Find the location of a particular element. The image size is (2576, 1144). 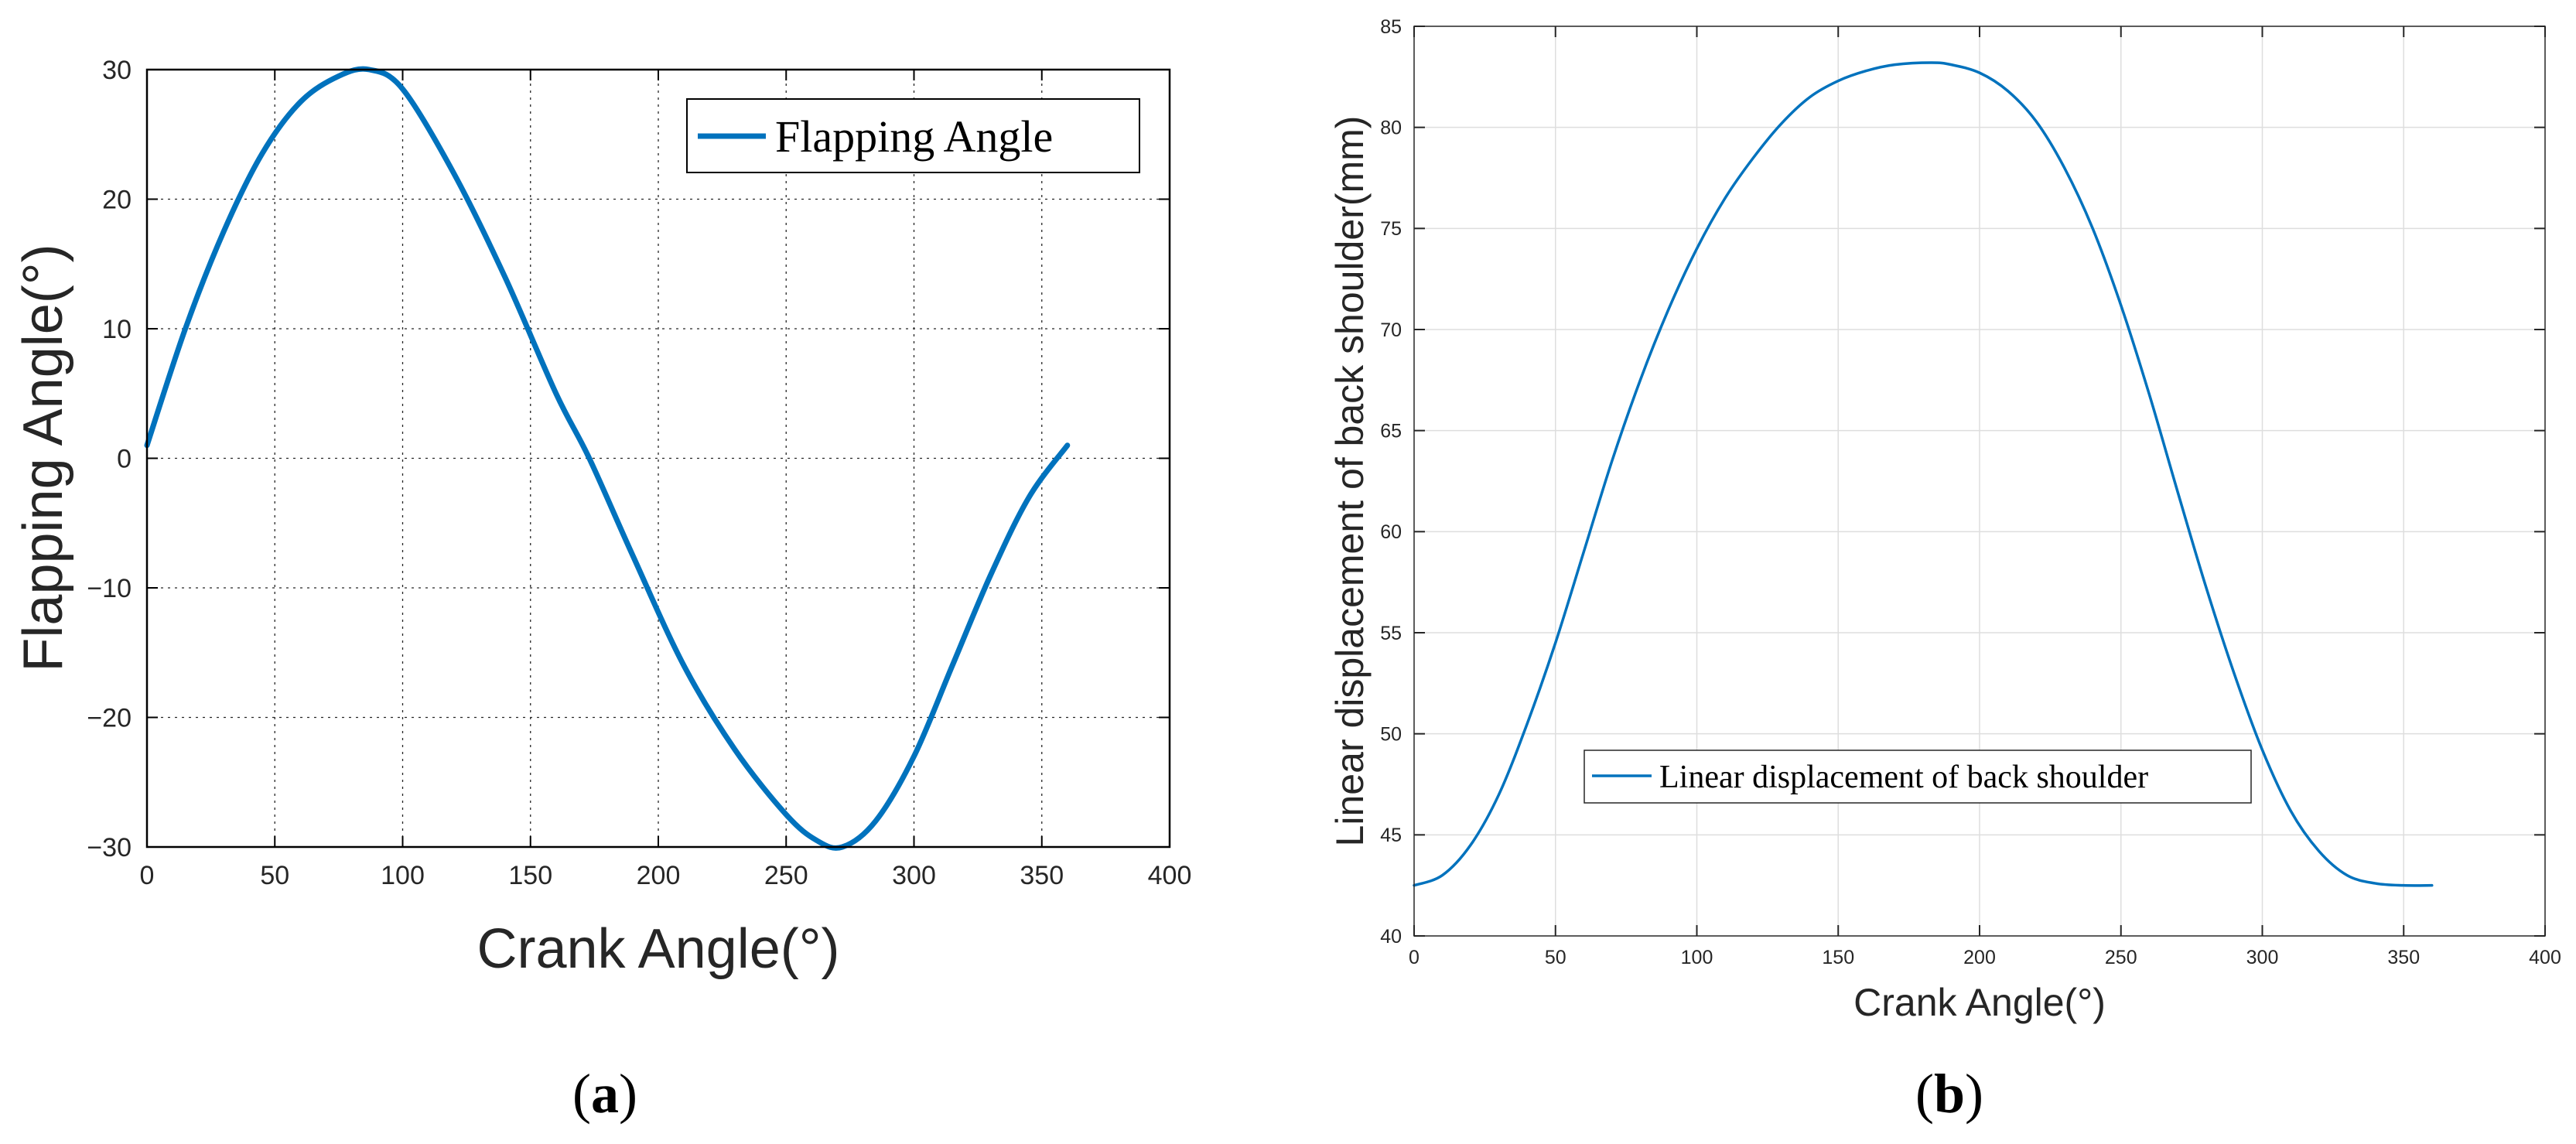

panel-letter-b: b is located at coordinates (1949, 1094).